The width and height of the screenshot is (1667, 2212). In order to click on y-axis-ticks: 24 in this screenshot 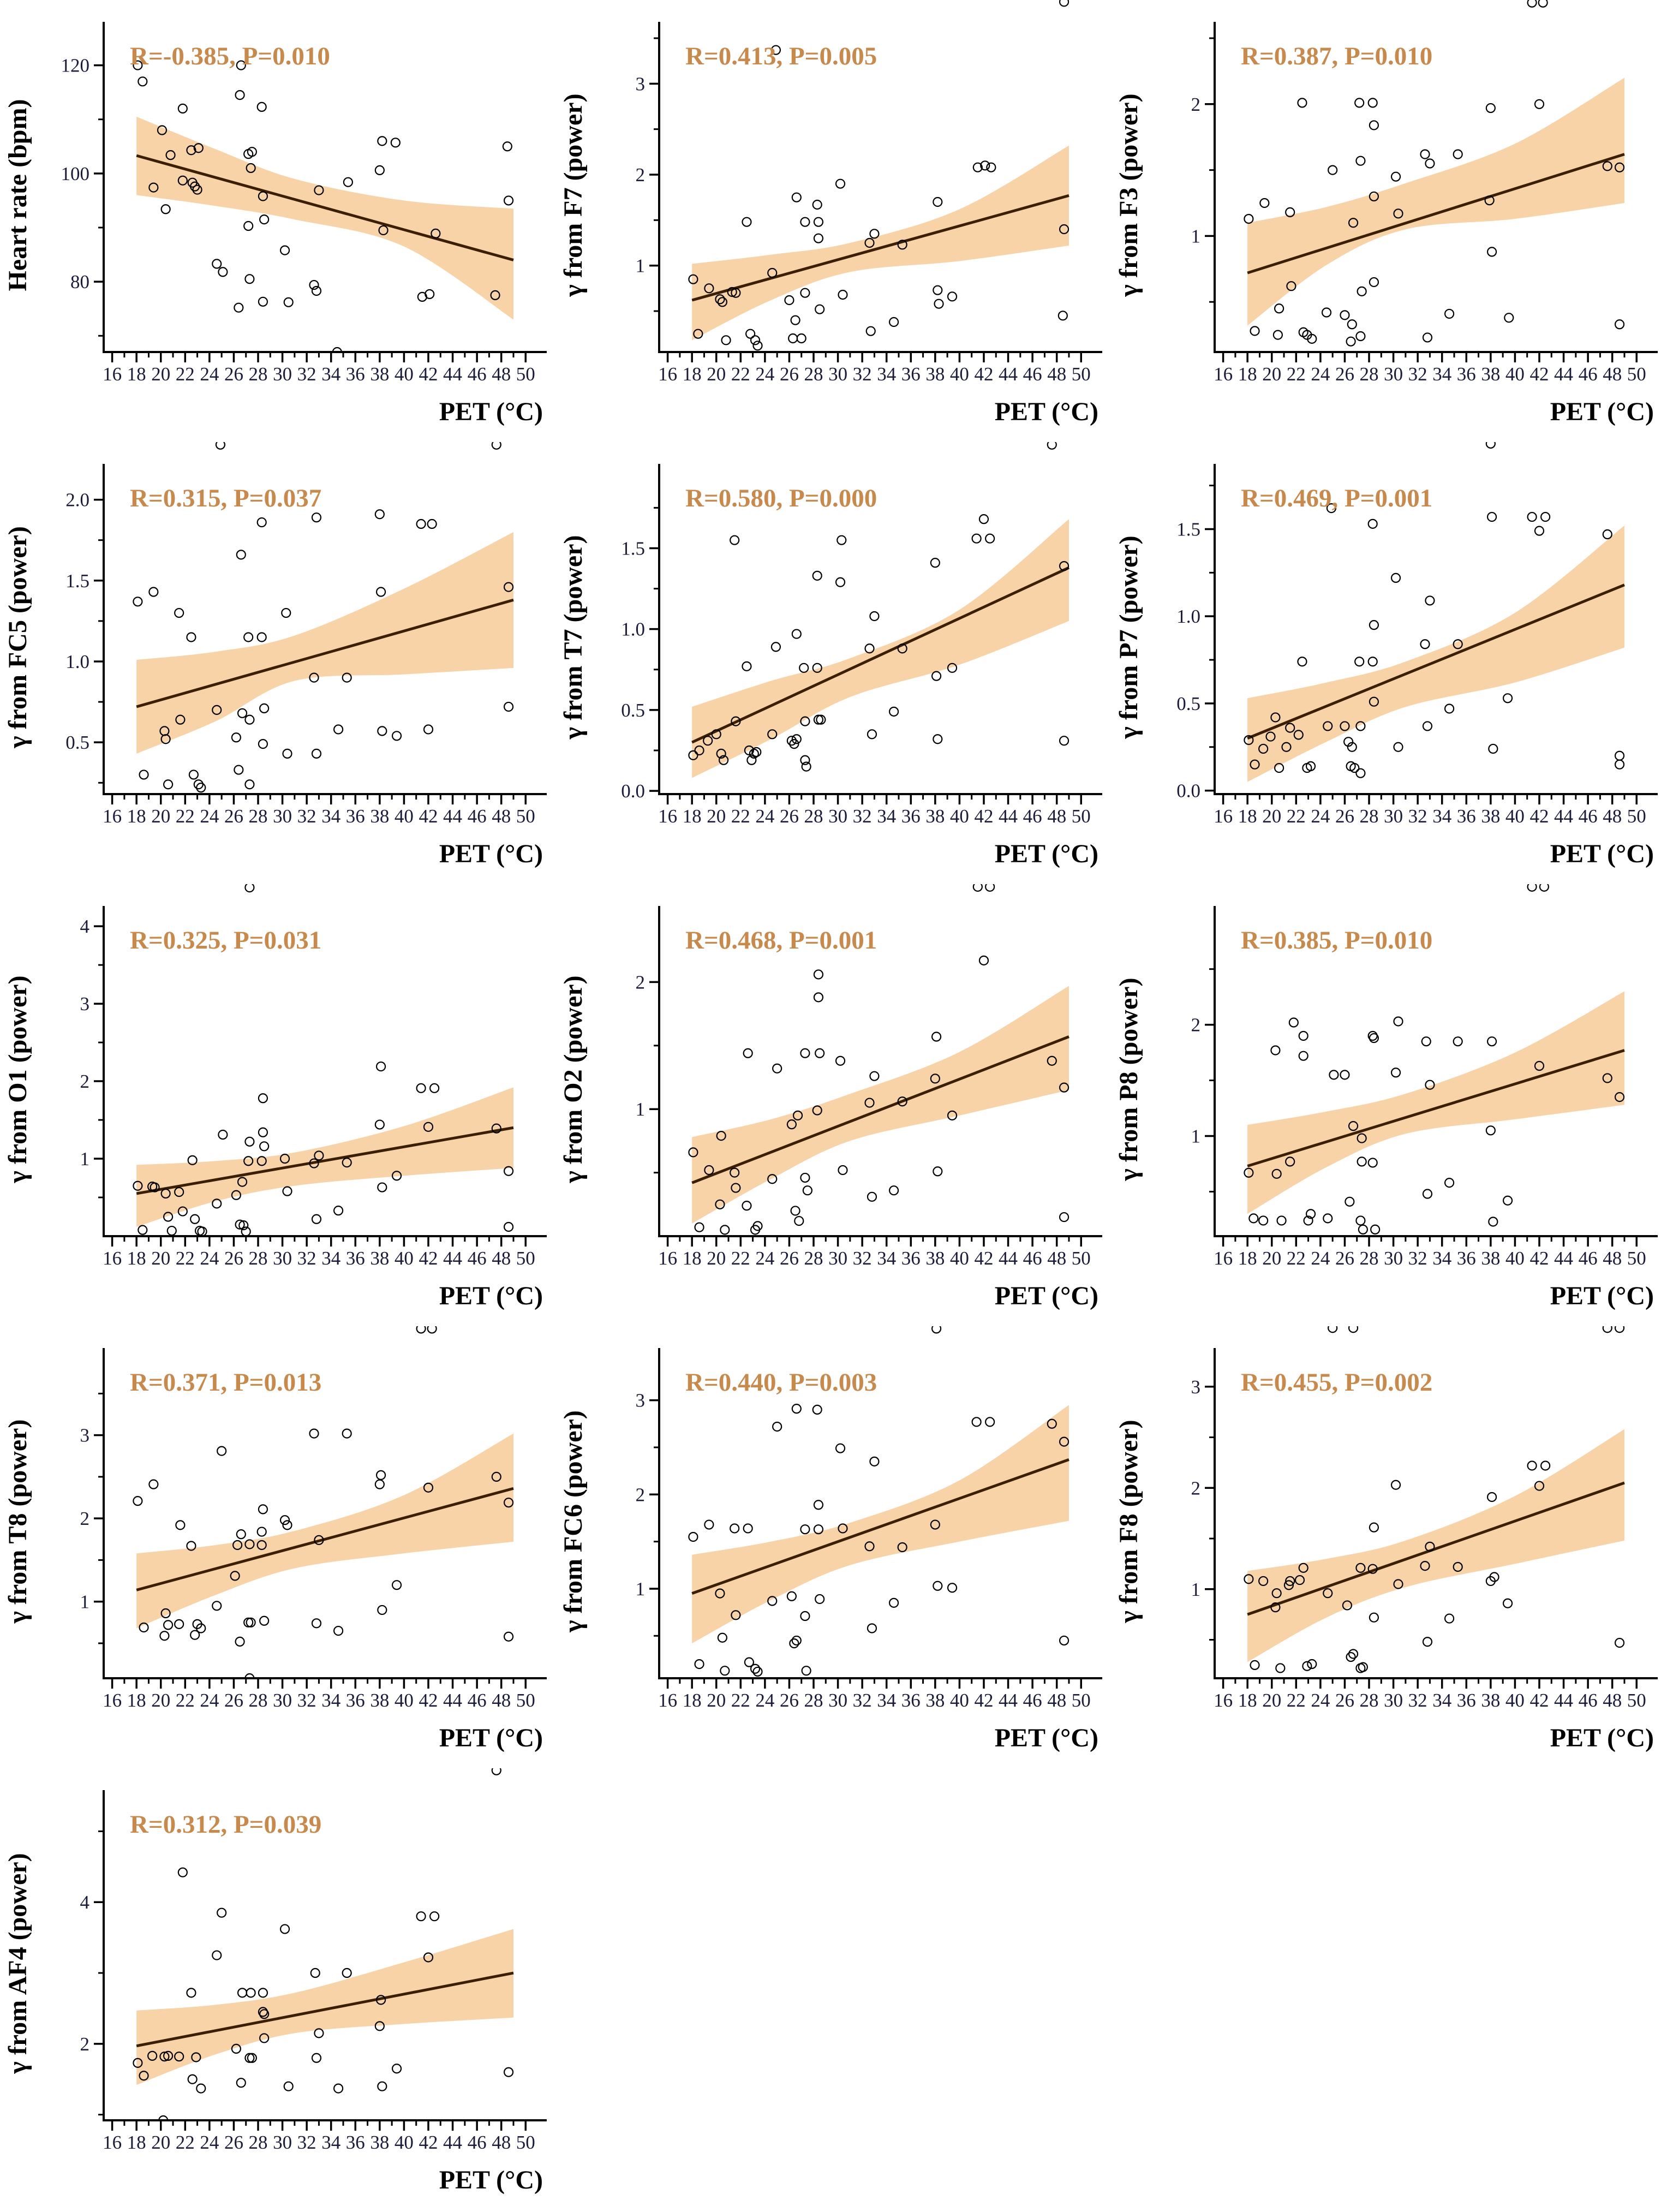, I will do `click(92, 1973)`.